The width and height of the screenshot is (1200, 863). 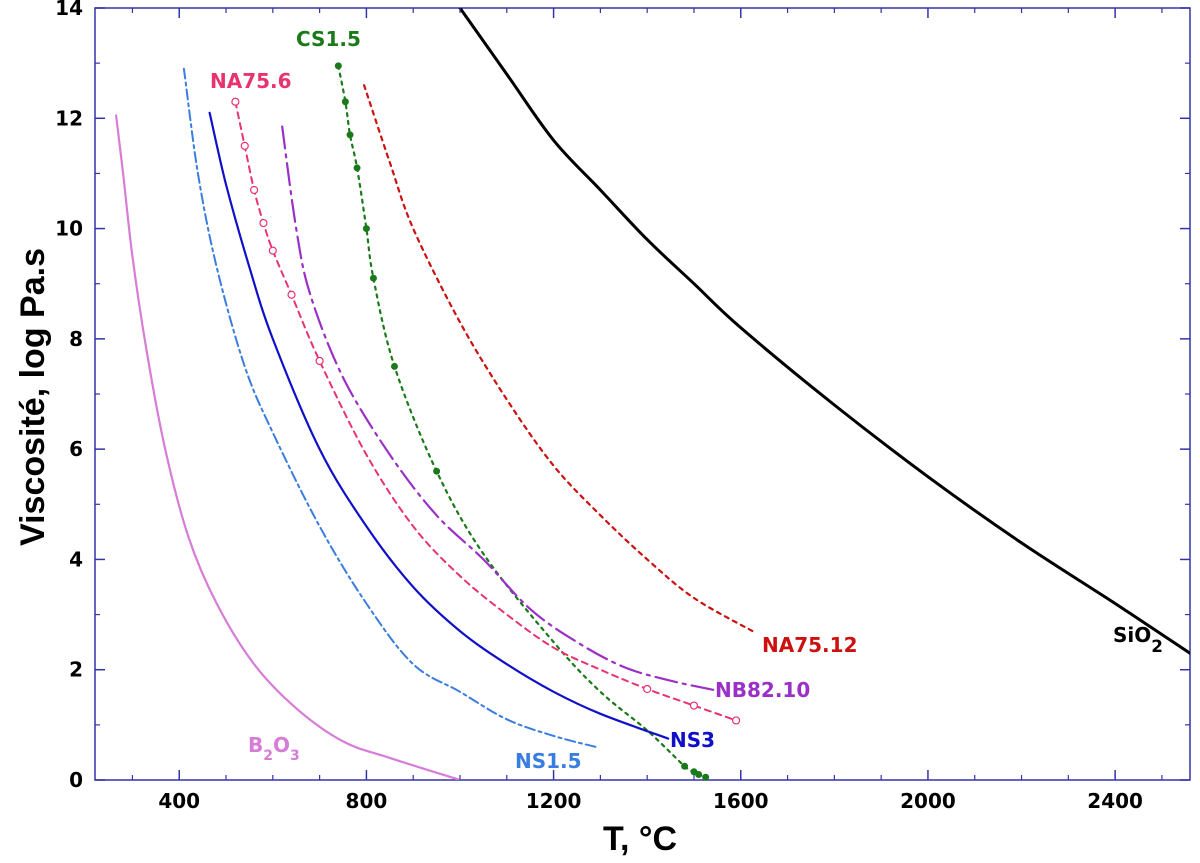 What do you see at coordinates (179, 801) in the screenshot?
I see `x-tick-label: 400` at bounding box center [179, 801].